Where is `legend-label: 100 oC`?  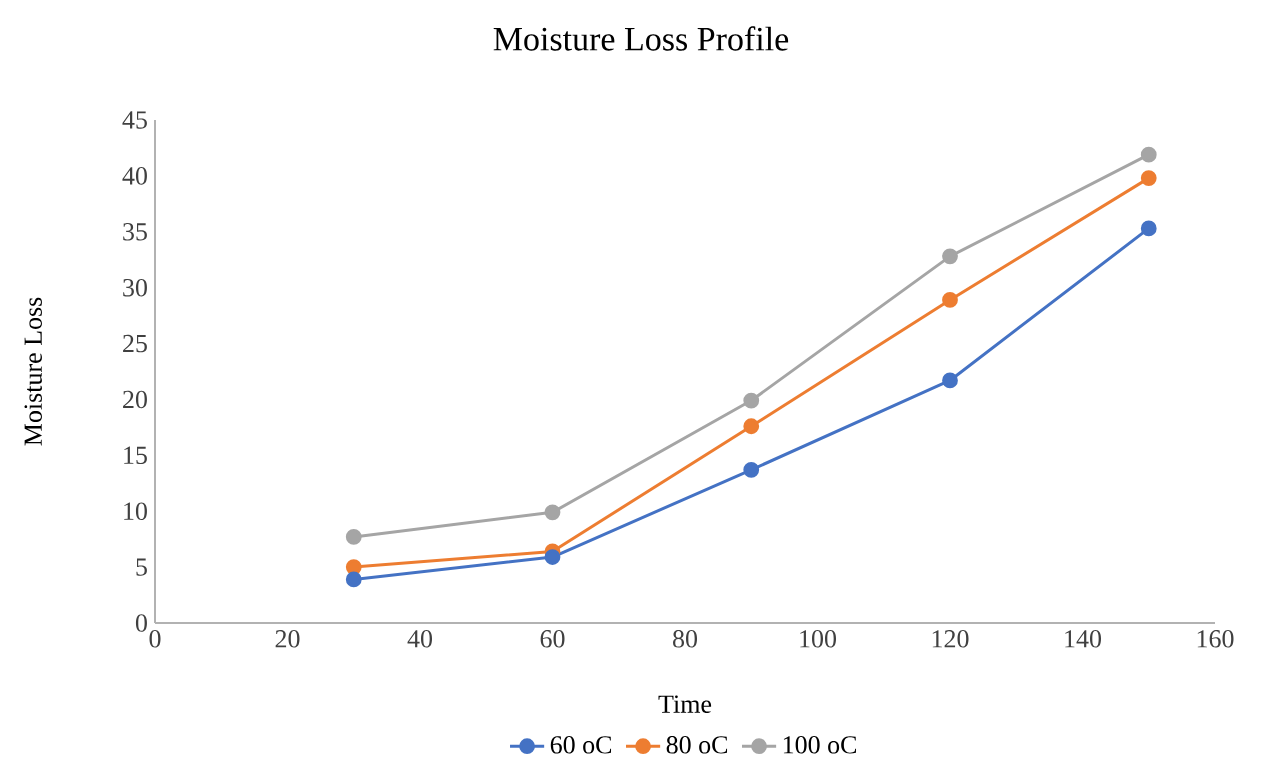
legend-label: 100 oC is located at coordinates (820, 745).